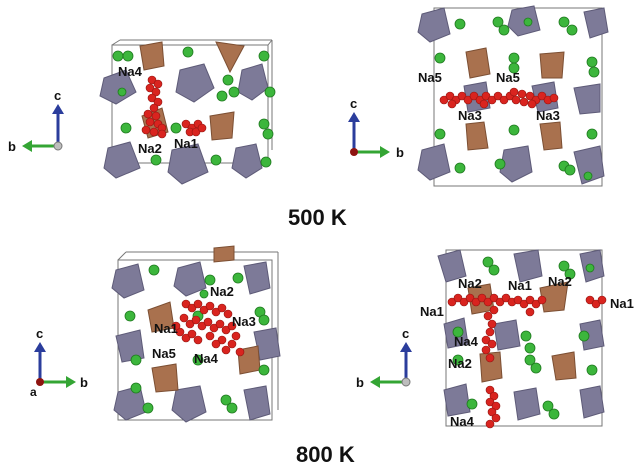 This screenshot has width=636, height=470. I want to click on temperature-label-500k: 500 K, so click(317, 217).